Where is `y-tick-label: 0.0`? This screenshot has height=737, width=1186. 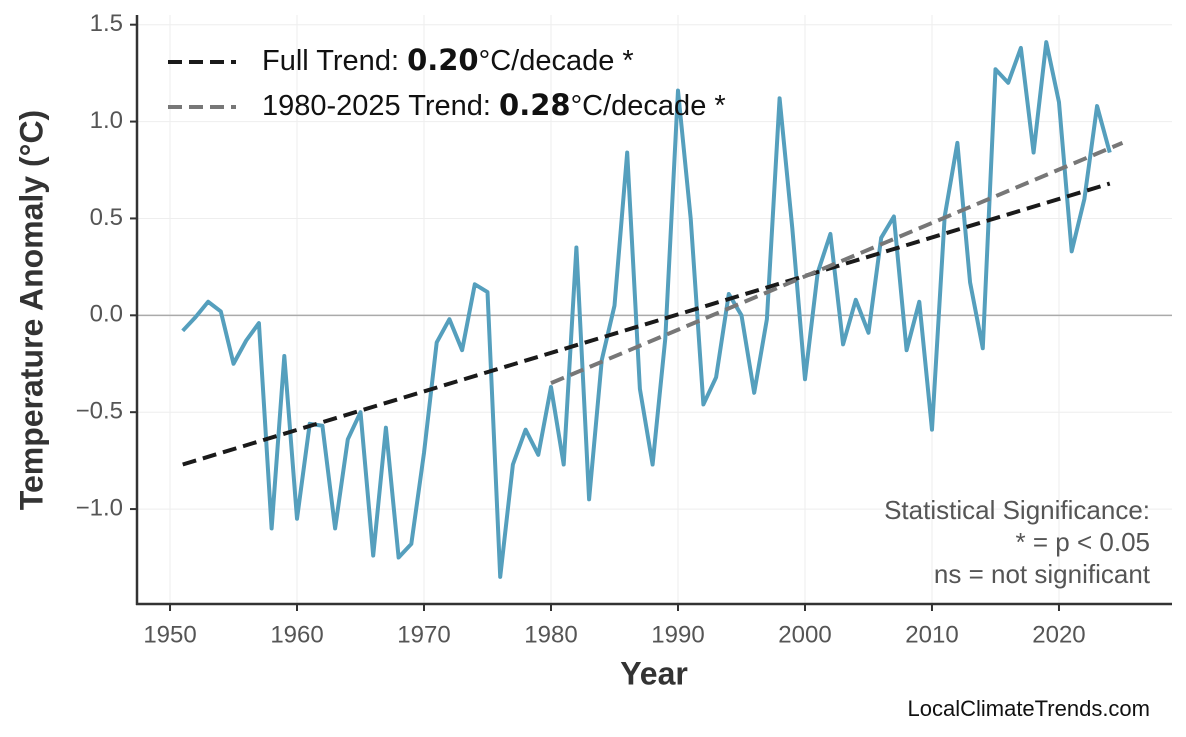
y-tick-label: 0.0 is located at coordinates (106, 314).